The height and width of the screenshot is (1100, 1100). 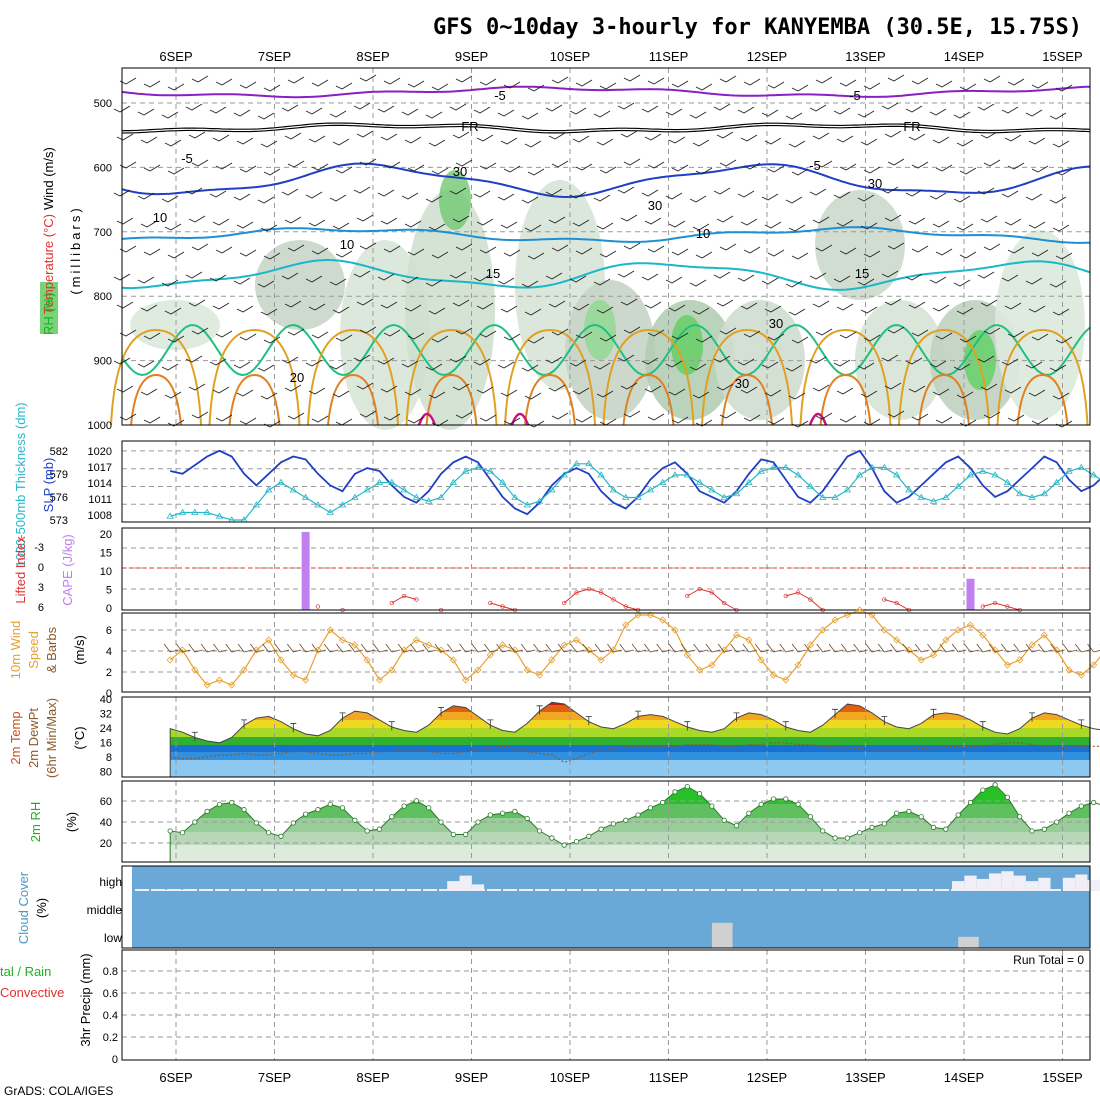 I want to click on day-label-bottom: 14SEP, so click(x=964, y=1077).